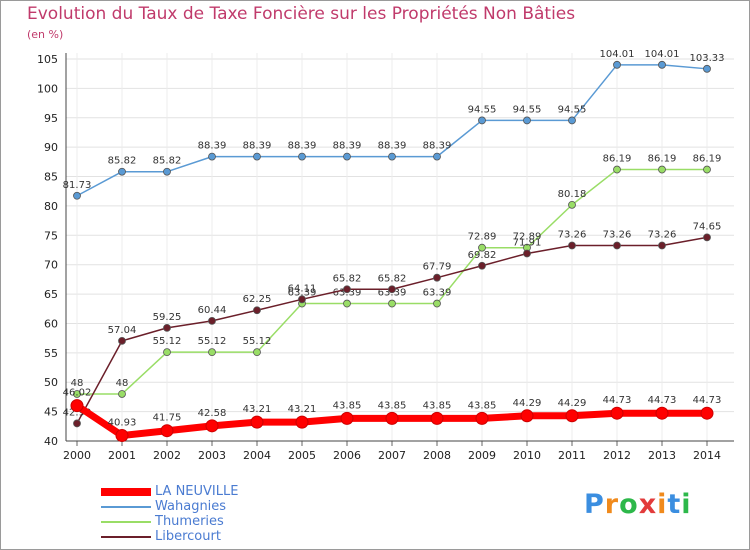 The height and width of the screenshot is (550, 750). I want to click on x-tick-label: 2005, so click(302, 455).